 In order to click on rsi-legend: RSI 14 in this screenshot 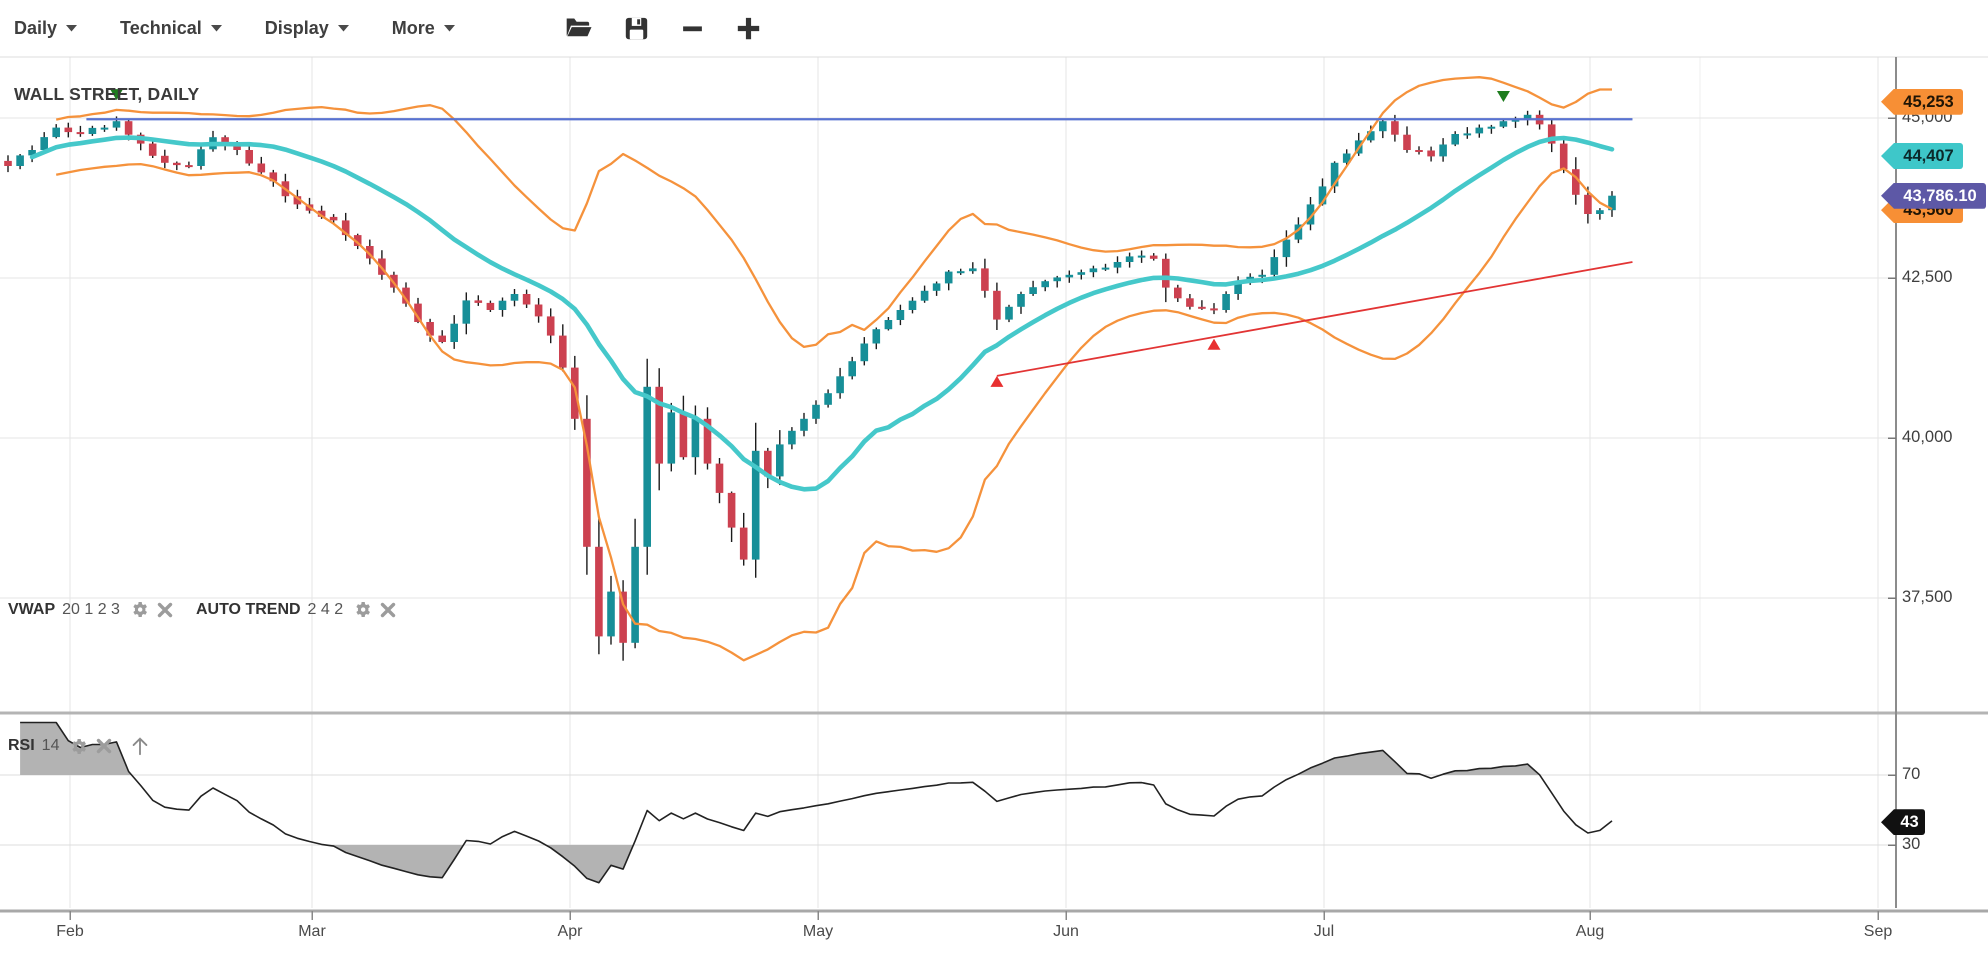, I will do `click(84, 746)`.